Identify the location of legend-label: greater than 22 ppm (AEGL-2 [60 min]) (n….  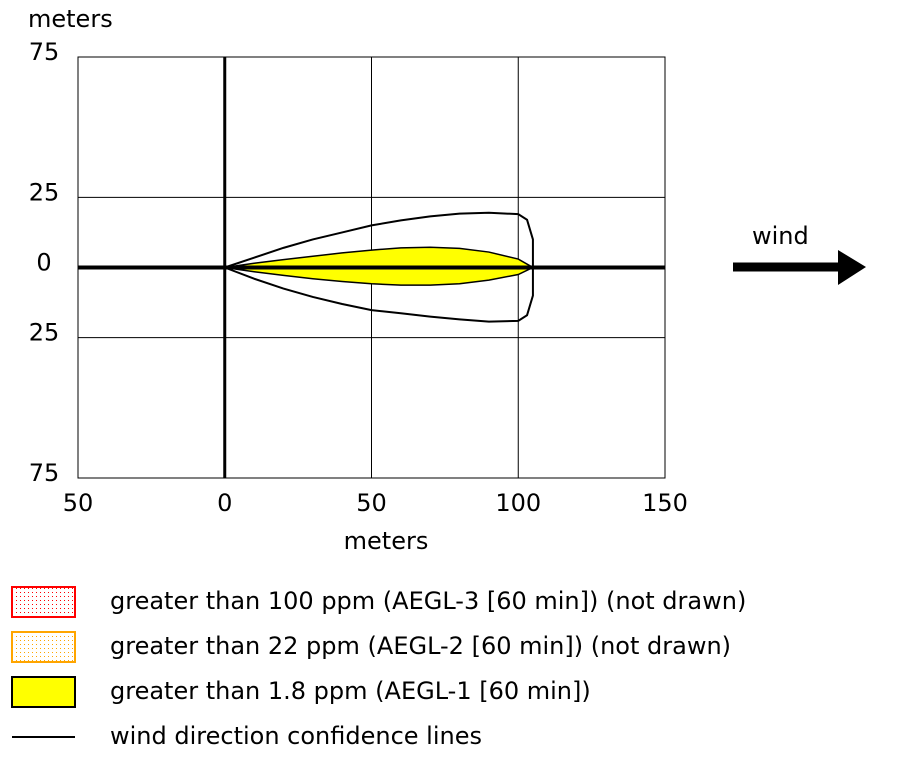
(420, 646).